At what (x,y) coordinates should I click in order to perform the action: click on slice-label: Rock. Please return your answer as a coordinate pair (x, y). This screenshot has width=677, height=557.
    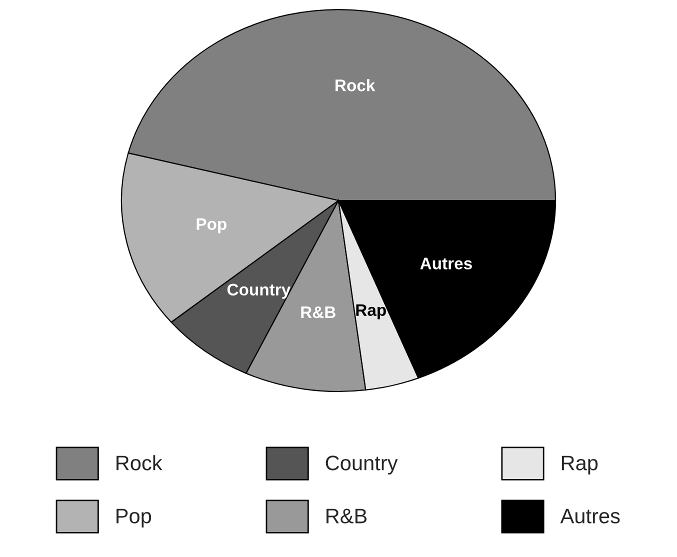
    Looking at the image, I should click on (356, 85).